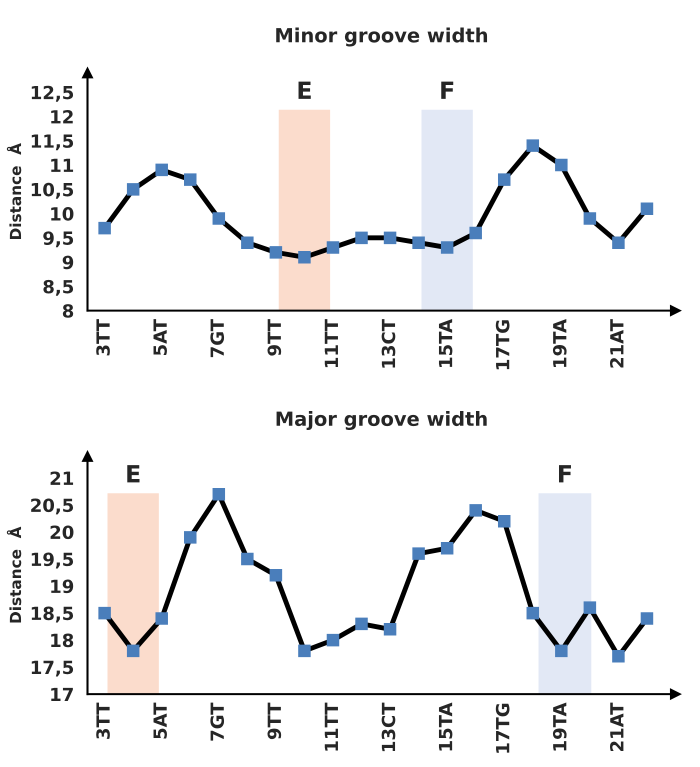  I want to click on y-tick-label: 19,5, so click(53, 560).